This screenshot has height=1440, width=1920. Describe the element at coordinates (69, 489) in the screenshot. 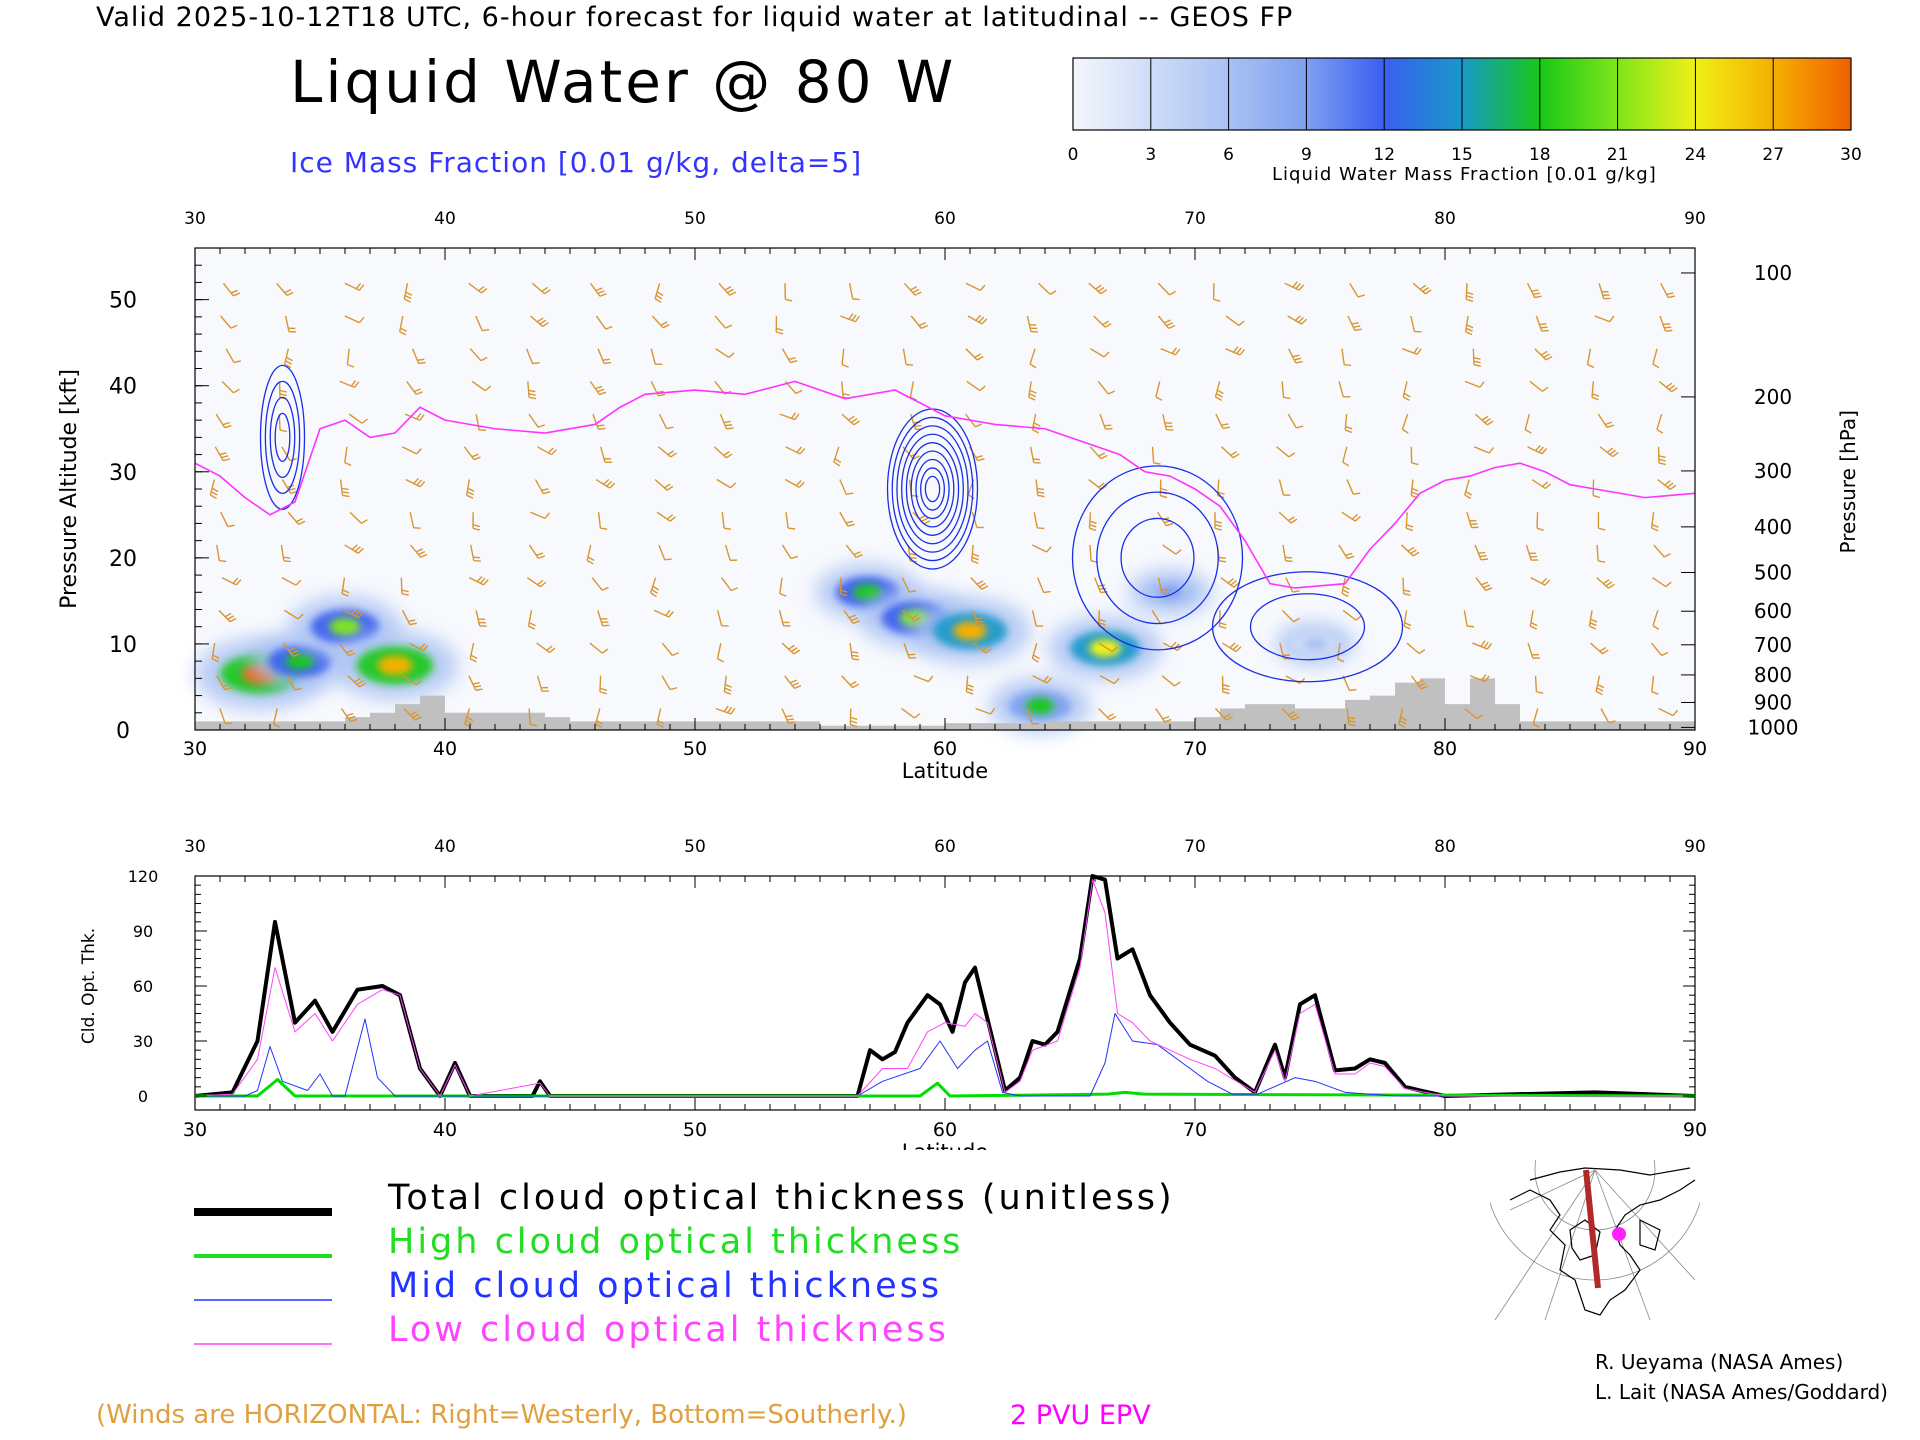

I see `y-axis-label: Pressure Altitude [kft]` at that location.